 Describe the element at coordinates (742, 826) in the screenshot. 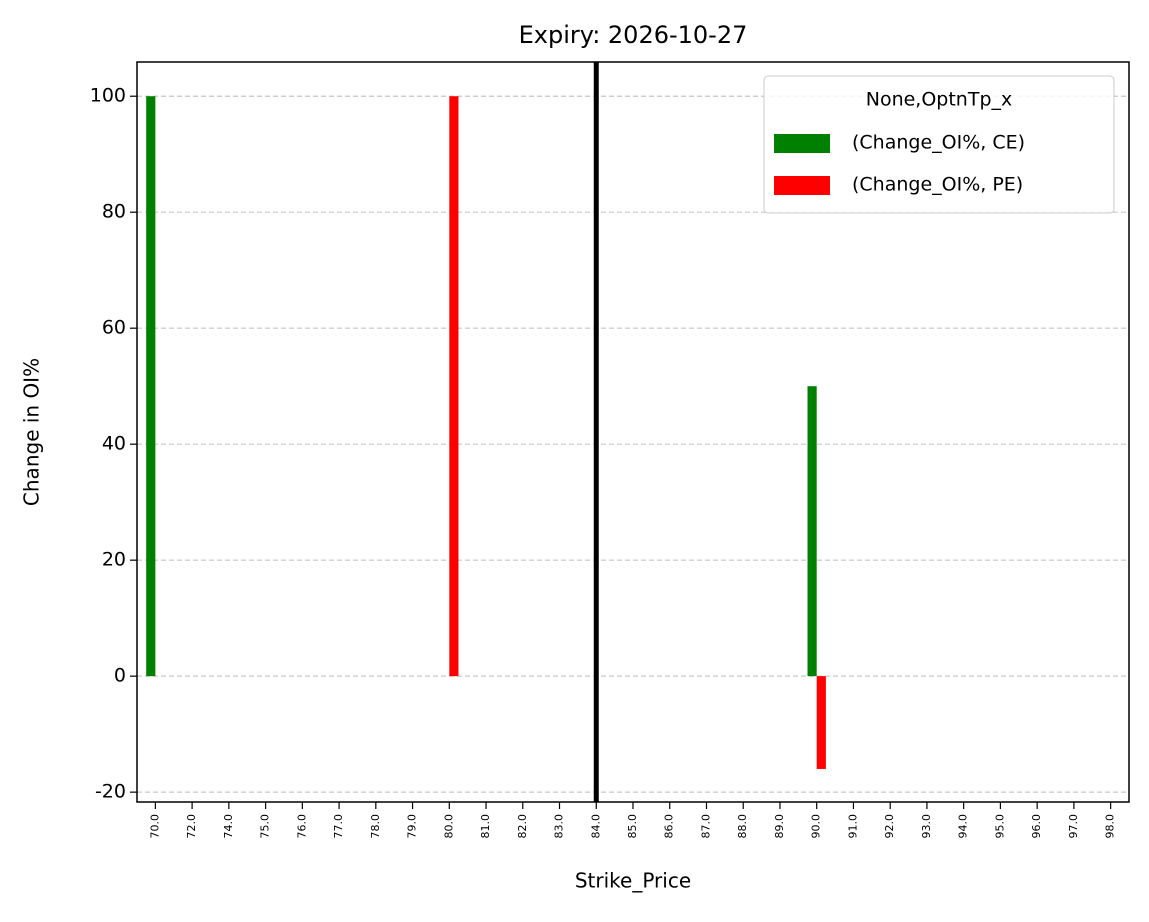

I see `x-tick-label: 88.0` at that location.